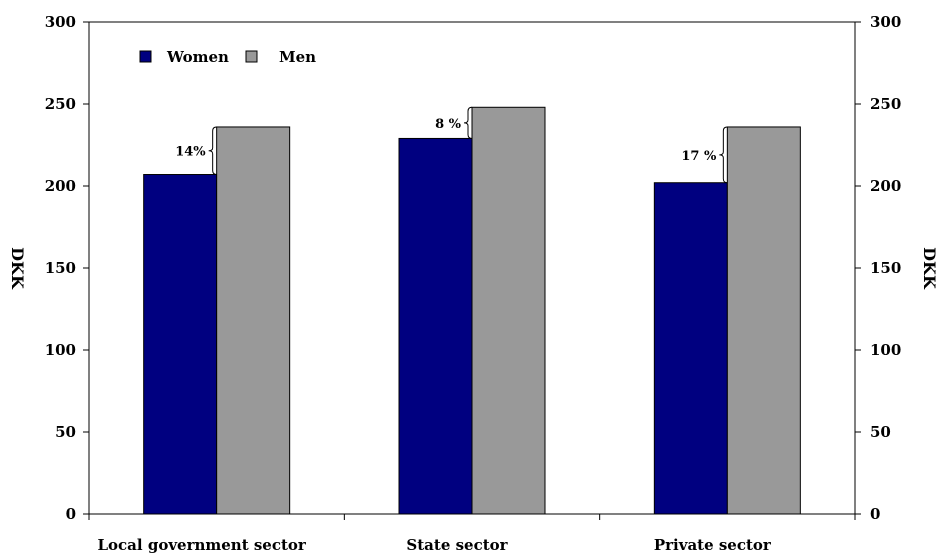 This screenshot has width=938, height=555. I want to click on y-tick-label-left: 300, so click(60, 22).